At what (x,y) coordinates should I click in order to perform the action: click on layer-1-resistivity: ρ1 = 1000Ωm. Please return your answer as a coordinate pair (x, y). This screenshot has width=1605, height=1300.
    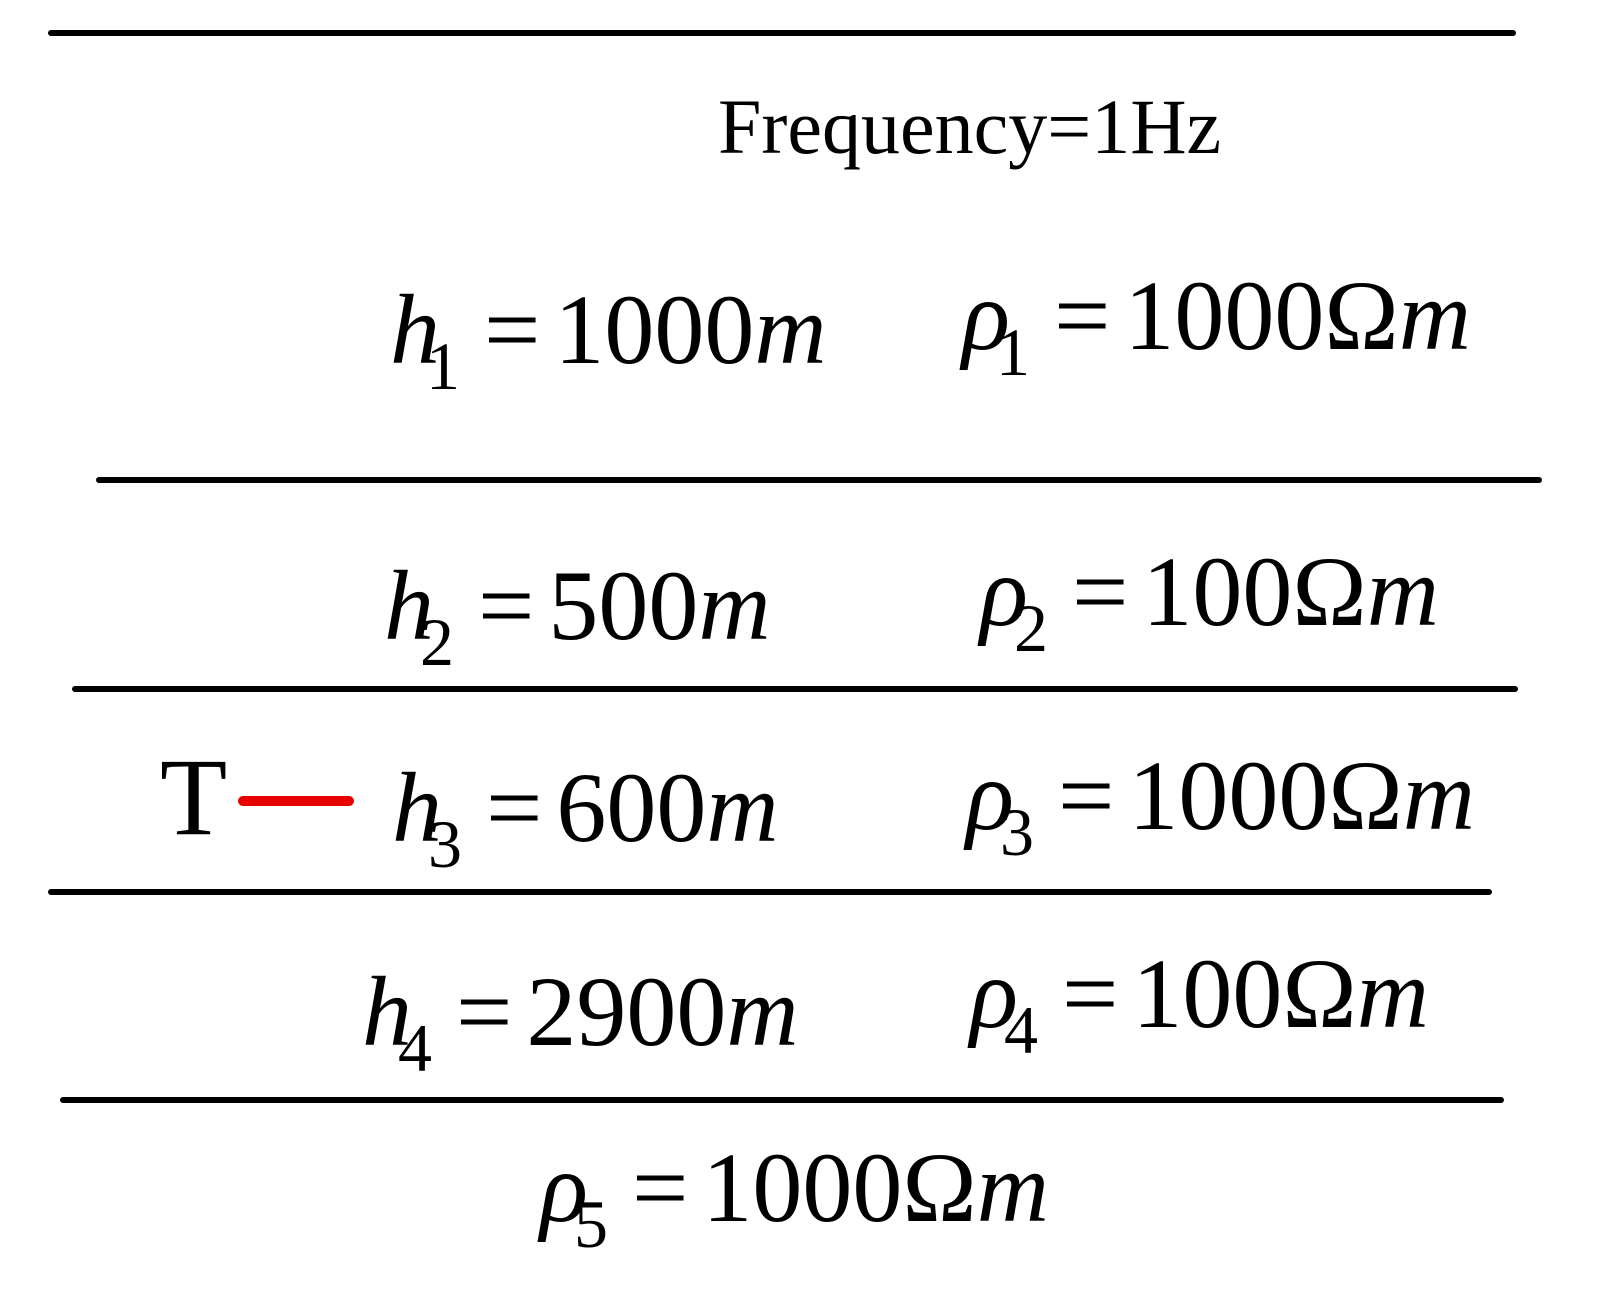
    Looking at the image, I should click on (1216, 325).